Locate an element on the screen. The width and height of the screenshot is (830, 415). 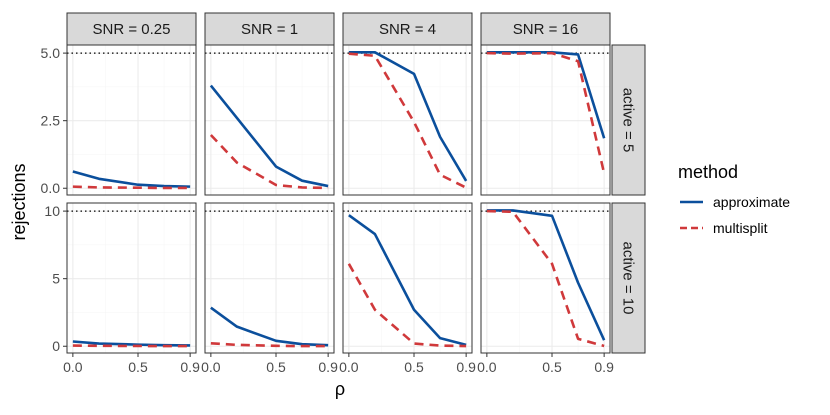
row-strip-0: active = 5 is located at coordinates (628, 120).